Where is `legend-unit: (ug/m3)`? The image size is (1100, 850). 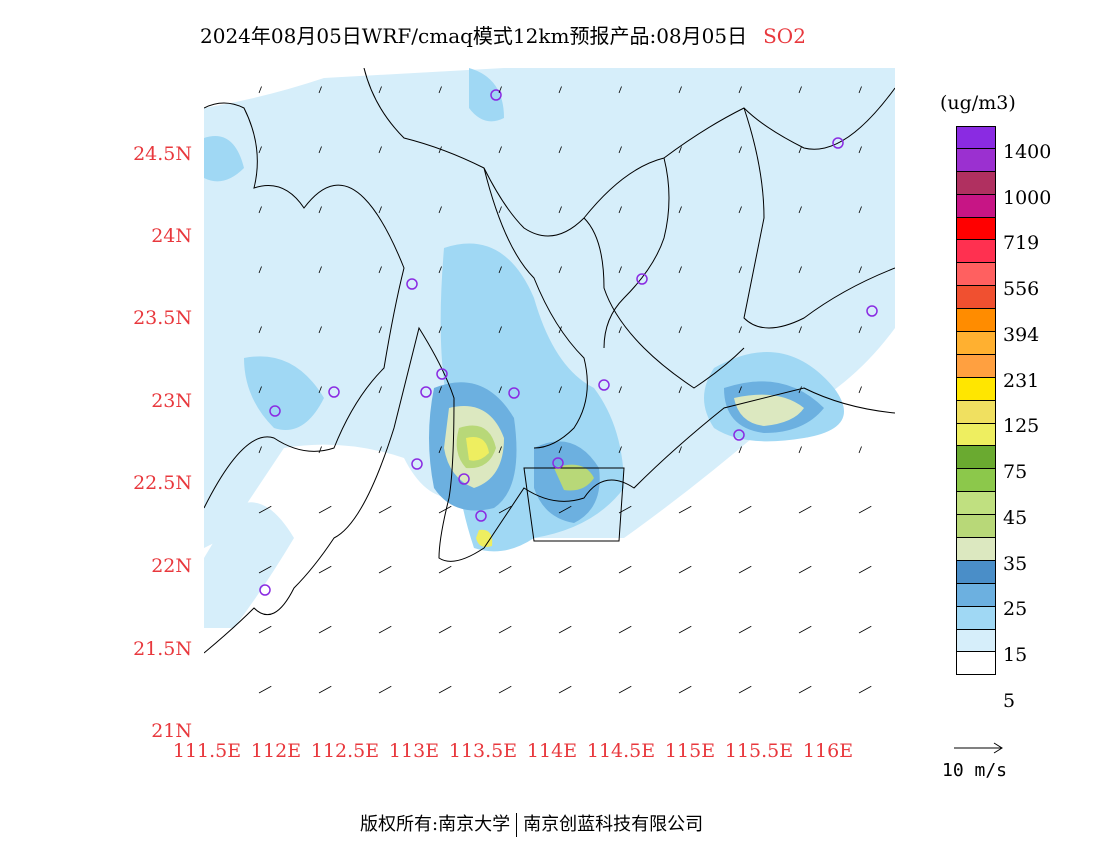 legend-unit: (ug/m3) is located at coordinates (978, 103).